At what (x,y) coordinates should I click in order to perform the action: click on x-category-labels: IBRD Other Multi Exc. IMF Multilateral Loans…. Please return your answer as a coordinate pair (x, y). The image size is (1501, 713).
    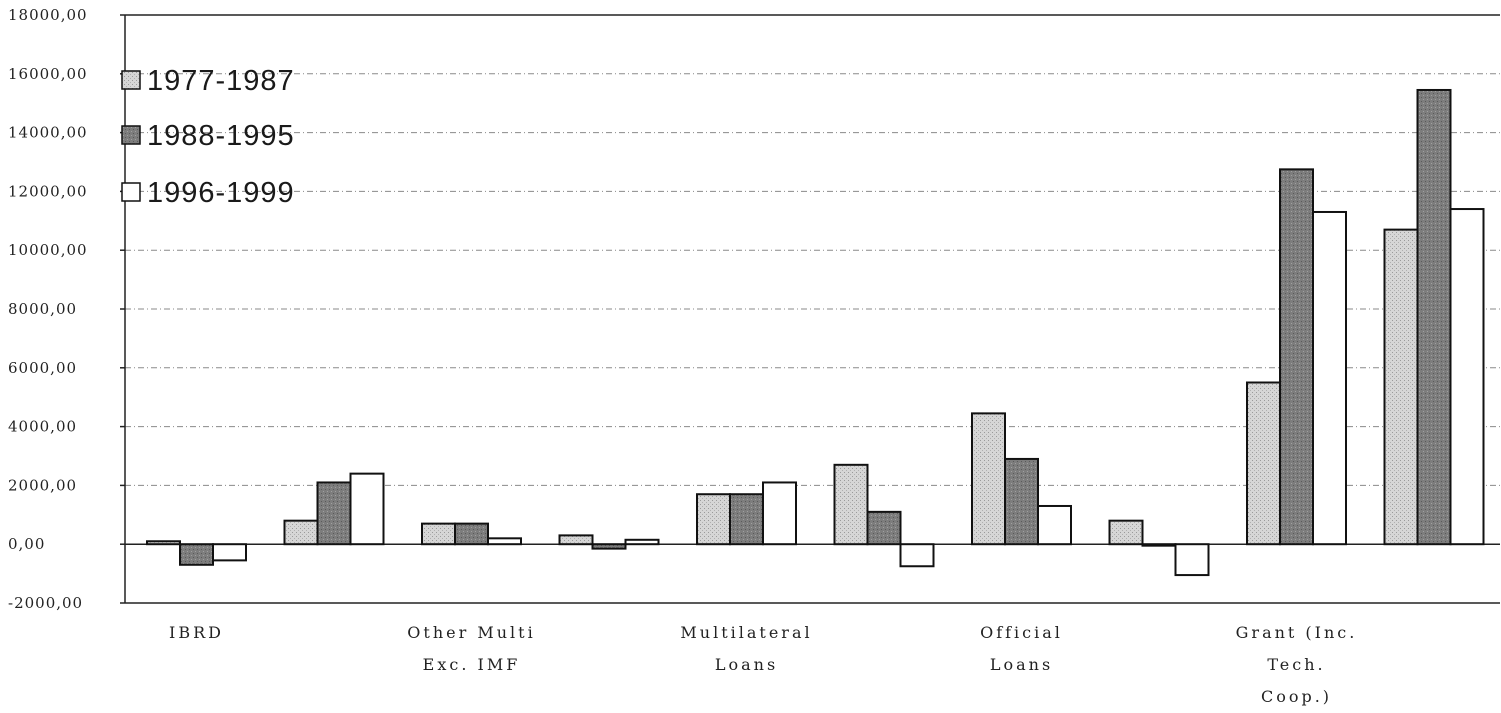
    Looking at the image, I should click on (763, 664).